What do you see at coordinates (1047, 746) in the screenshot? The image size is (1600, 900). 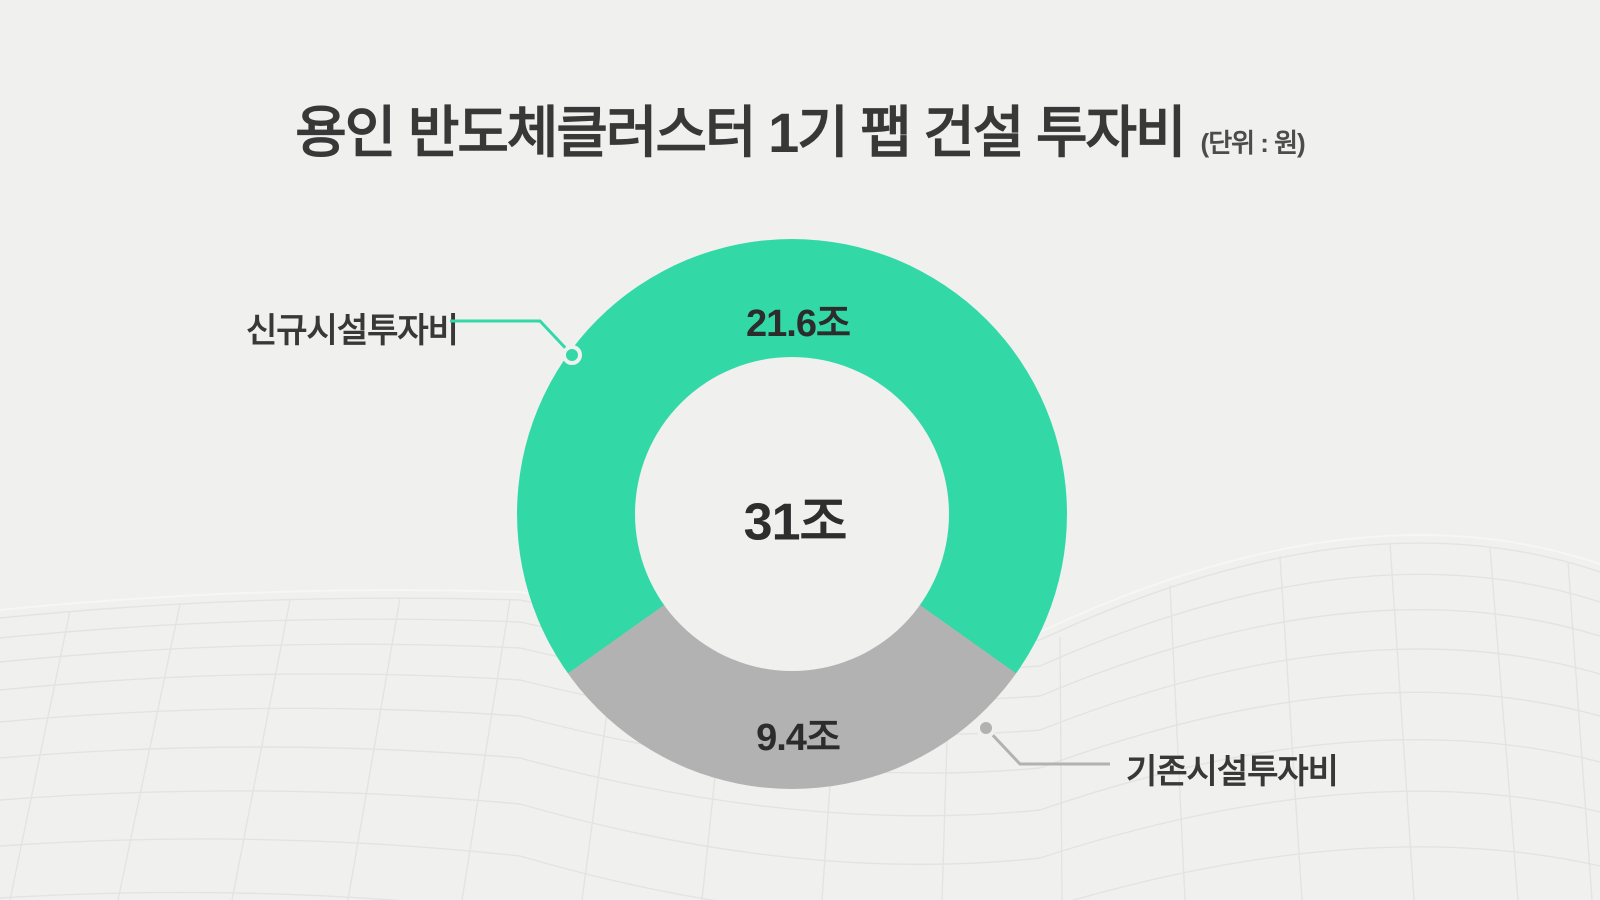 I see `leader-line-existing-facility` at bounding box center [1047, 746].